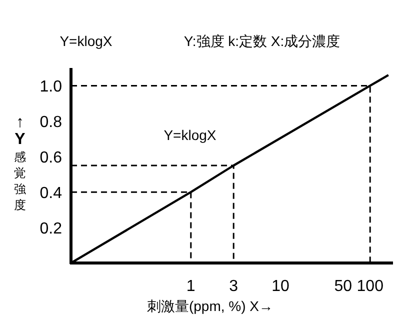 This screenshot has width=413, height=326. Describe the element at coordinates (86, 41) in the screenshot. I see `chart-title: Y=klogX` at that location.